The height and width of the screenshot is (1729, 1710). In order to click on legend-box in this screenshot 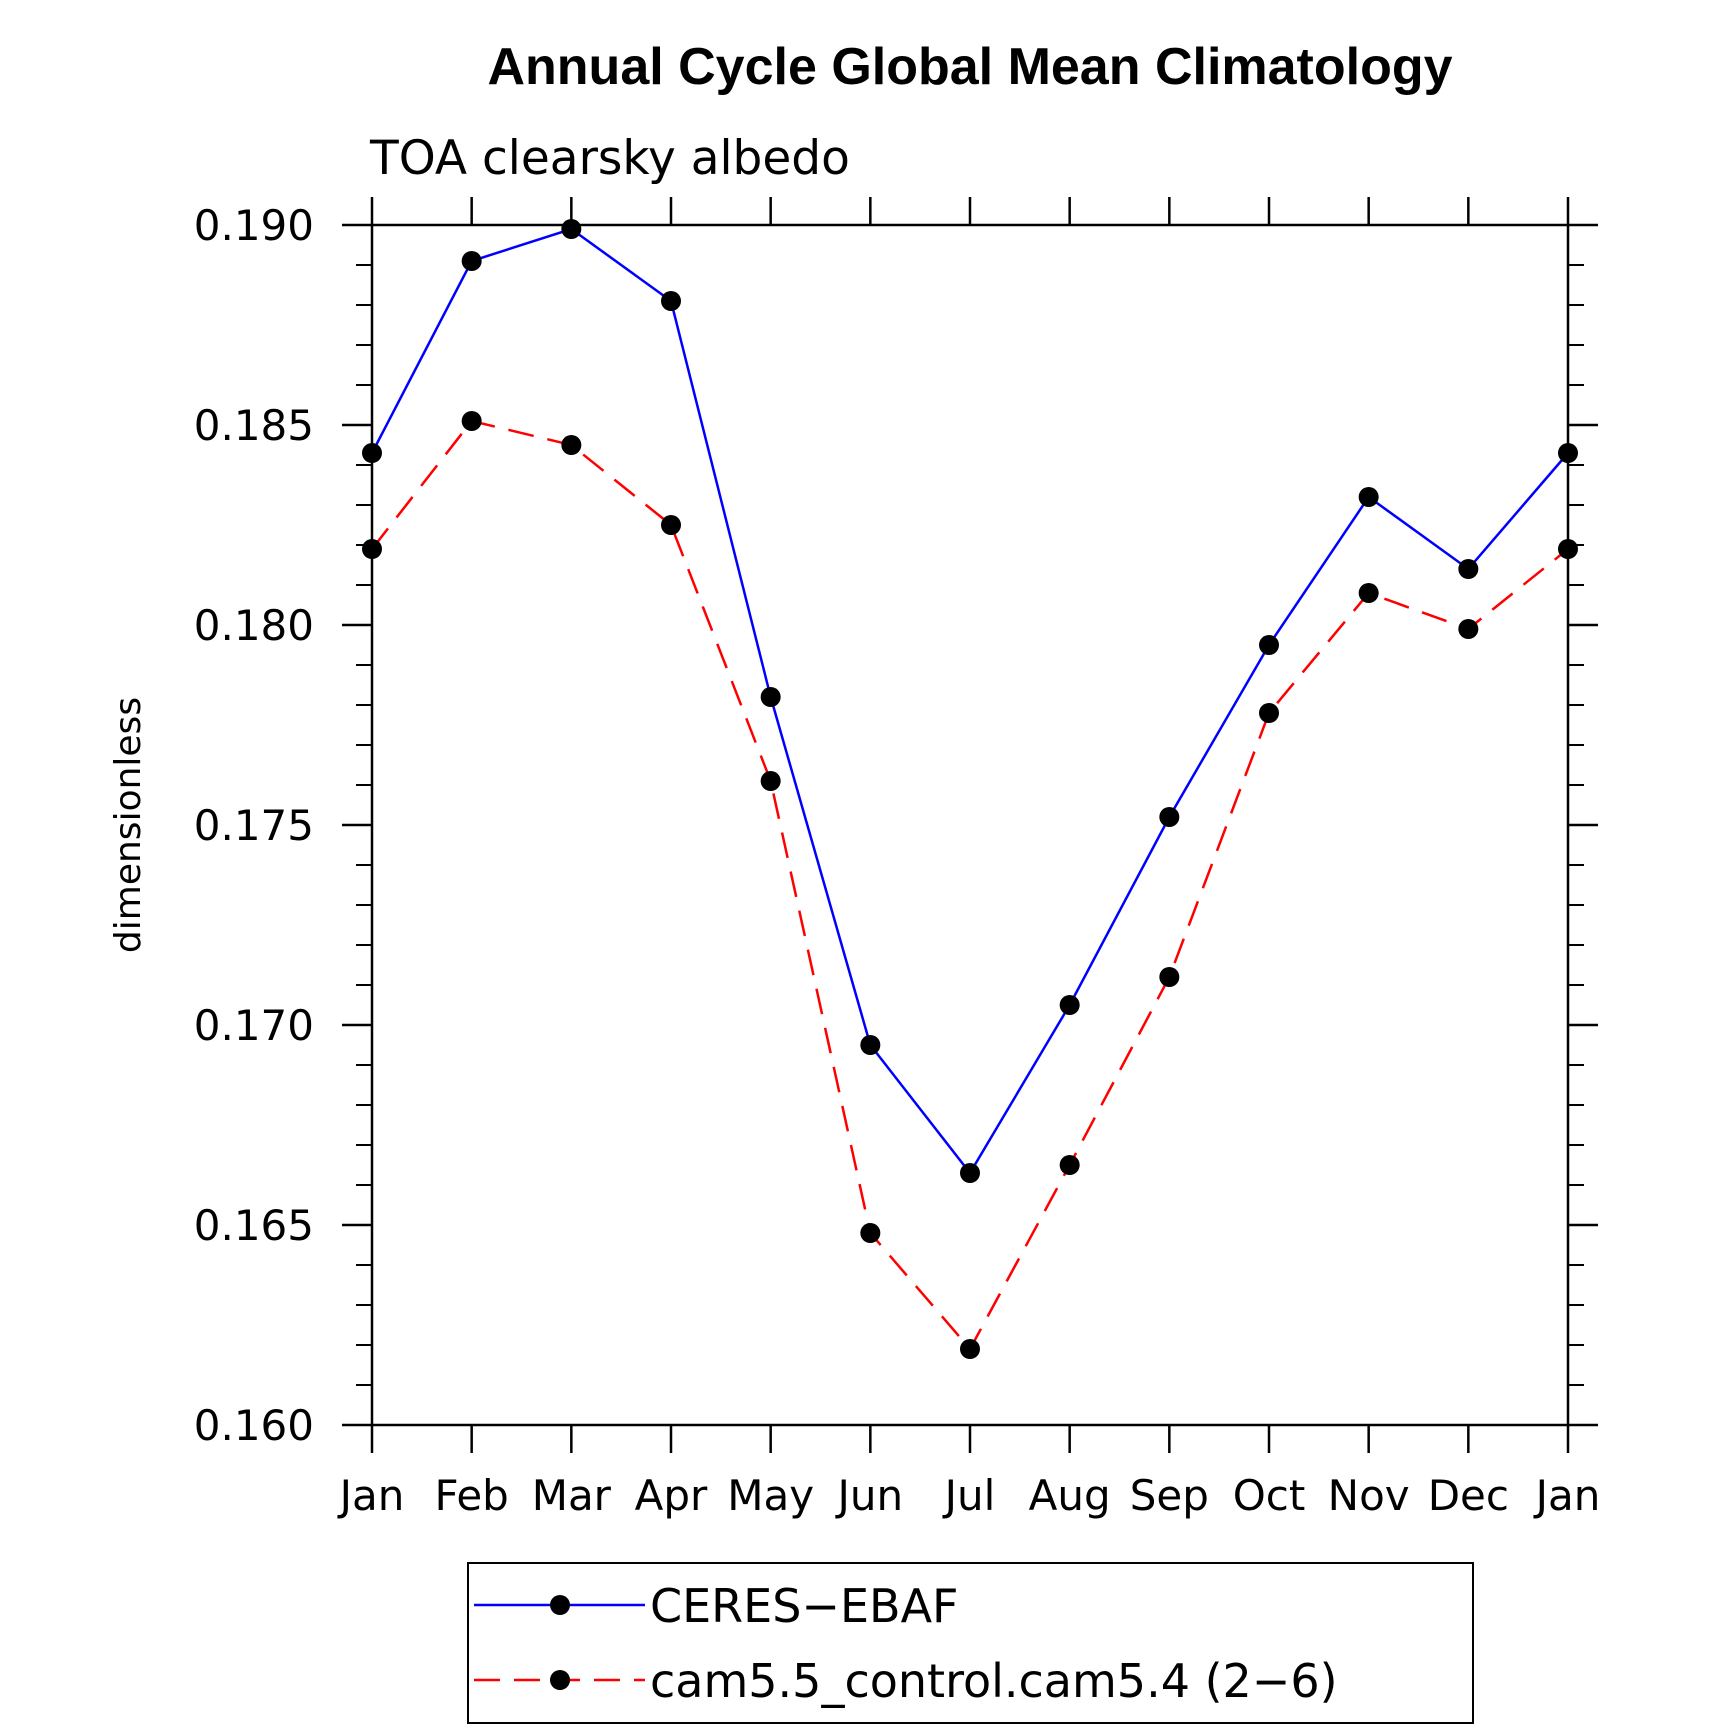, I will do `click(970, 1643)`.